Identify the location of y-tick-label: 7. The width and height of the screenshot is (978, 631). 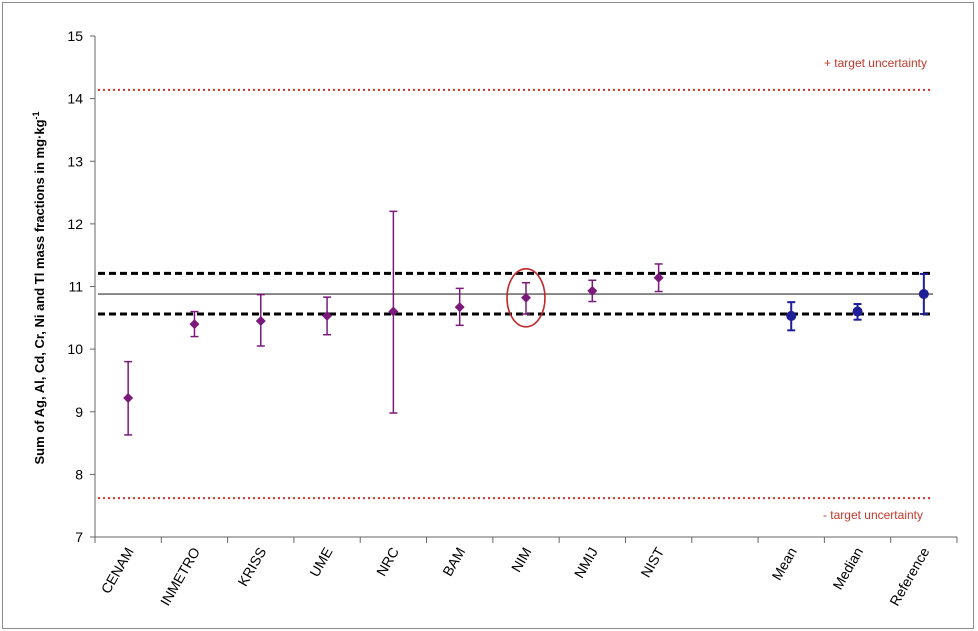
(79, 537).